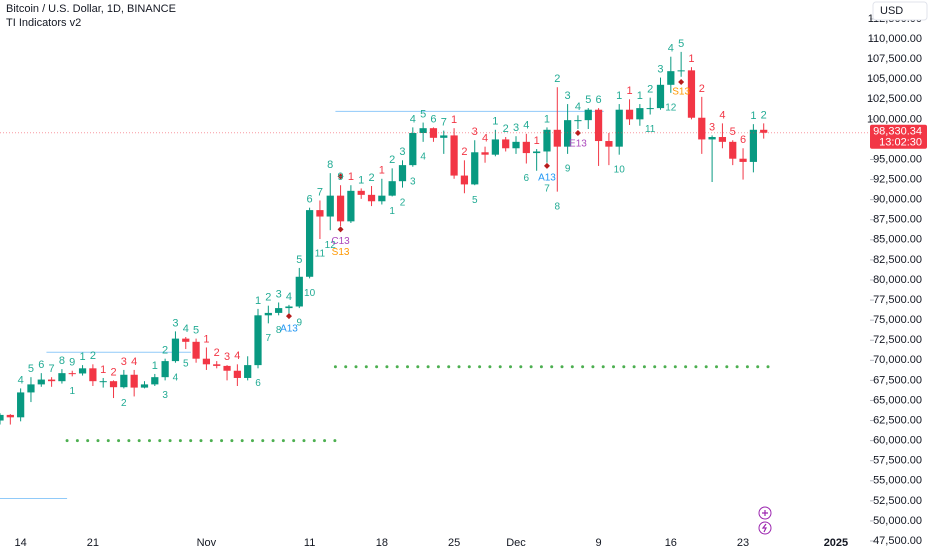  I want to click on y-tick-label: 52,500.00, so click(897, 501).